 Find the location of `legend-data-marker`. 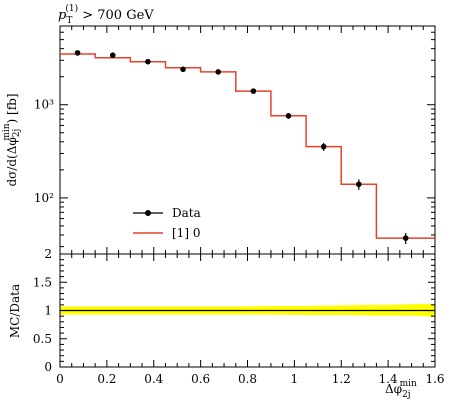

legend-data-marker is located at coordinates (148, 213).